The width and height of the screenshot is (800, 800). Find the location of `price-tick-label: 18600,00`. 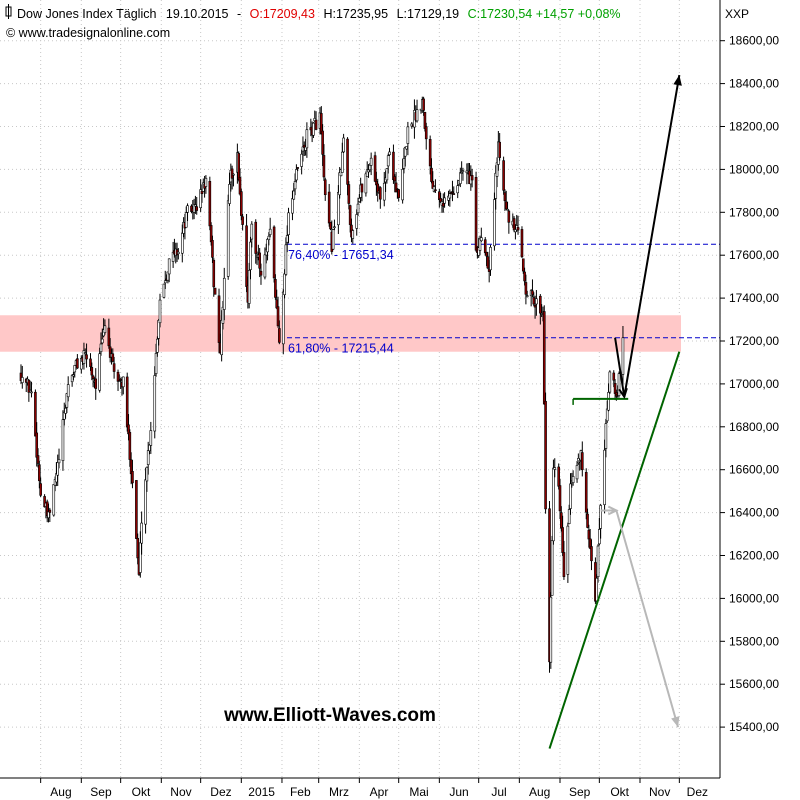

price-tick-label: 18600,00 is located at coordinates (754, 41).